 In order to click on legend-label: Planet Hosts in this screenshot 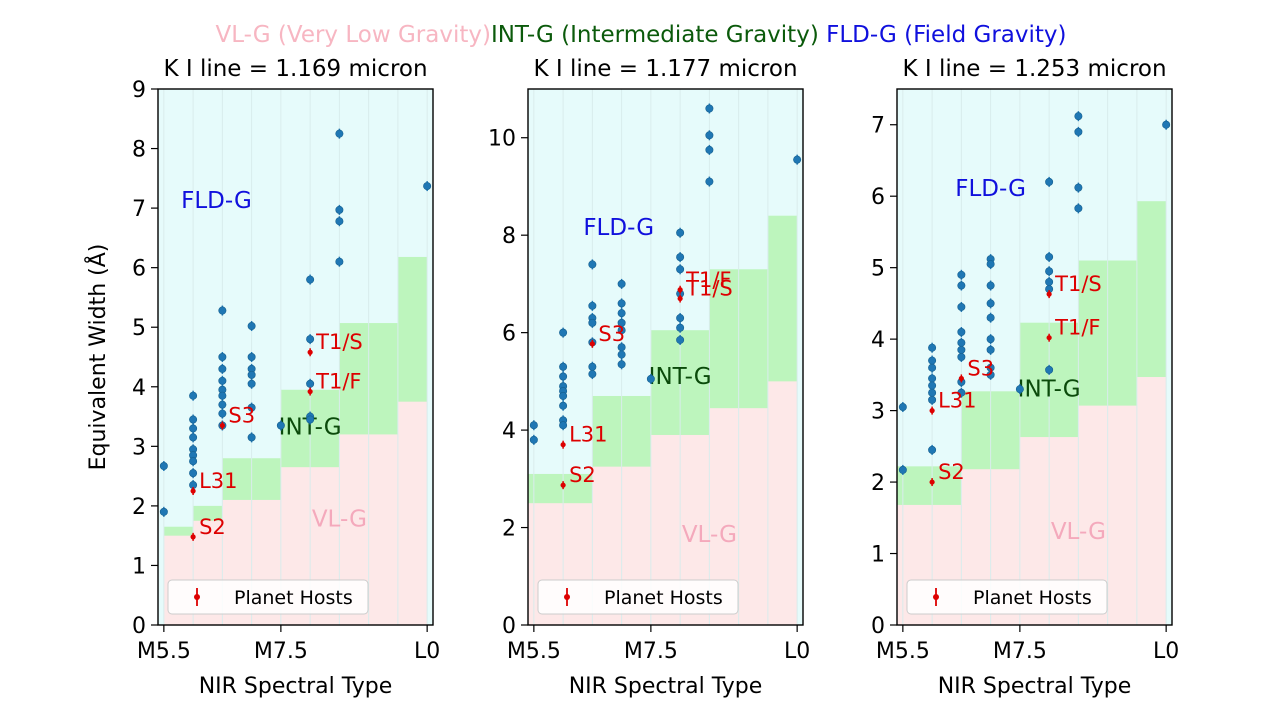, I will do `click(663, 598)`.